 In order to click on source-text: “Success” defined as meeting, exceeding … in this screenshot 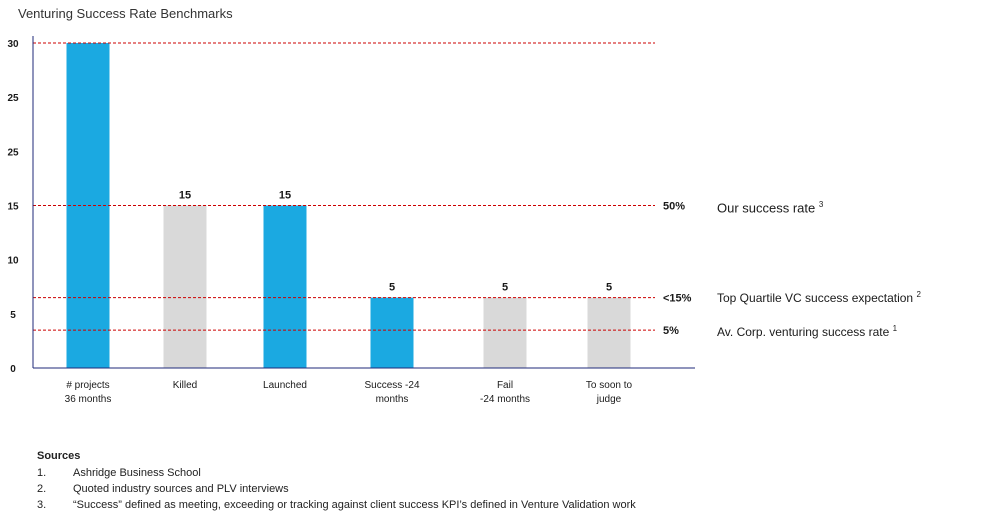, I will do `click(354, 505)`.